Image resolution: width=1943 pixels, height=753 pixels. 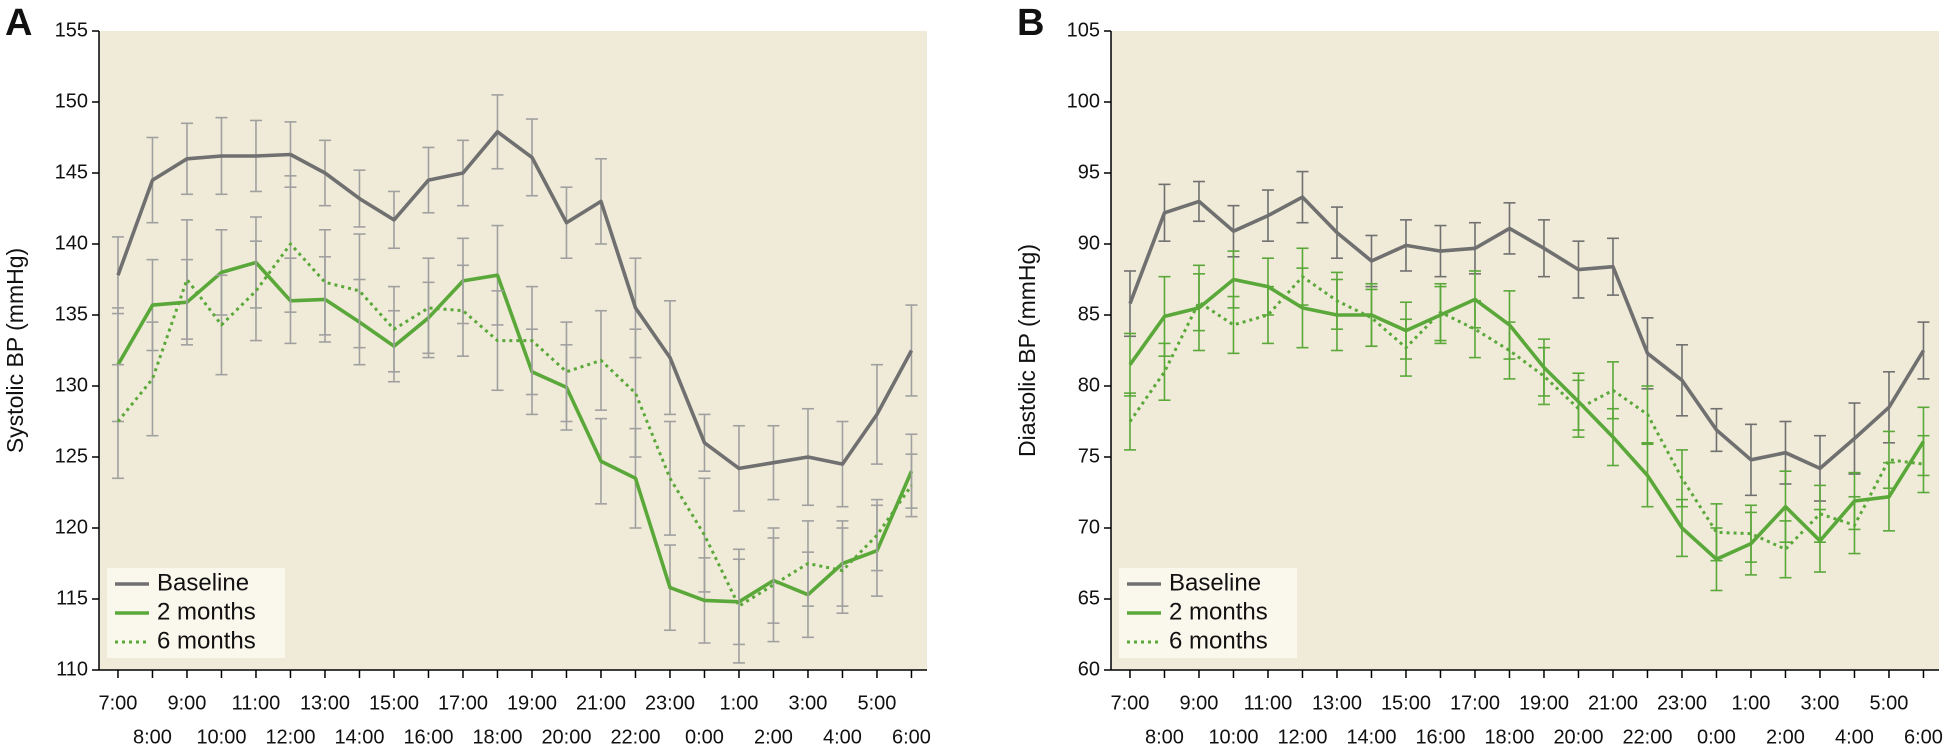 What do you see at coordinates (71, 314) in the screenshot?
I see `y-tick-label: 135` at bounding box center [71, 314].